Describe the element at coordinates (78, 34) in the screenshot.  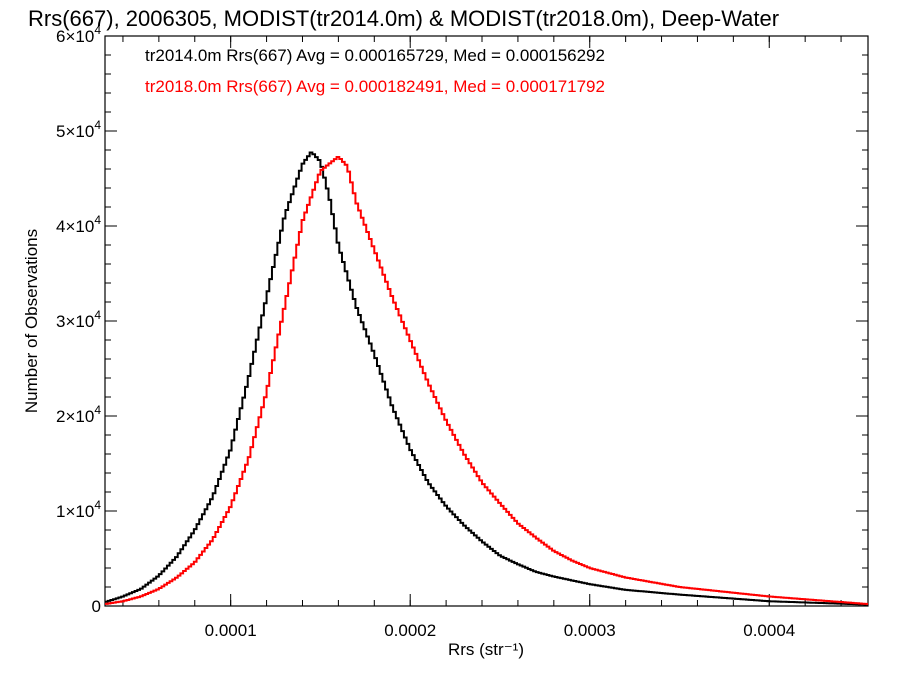
I see `y-tick-label: 6×10⁴` at that location.